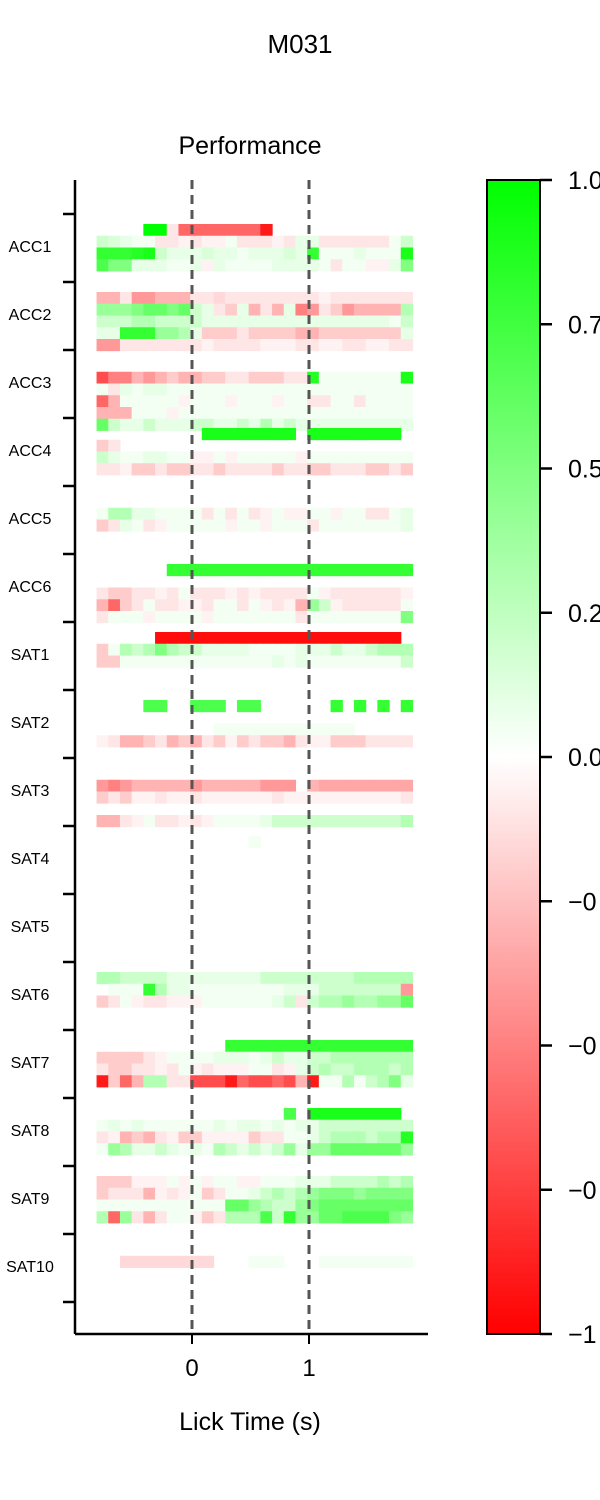 The height and width of the screenshot is (1500, 600). What do you see at coordinates (584, 758) in the screenshot?
I see `colorbar-tick-label: 0.0` at bounding box center [584, 758].